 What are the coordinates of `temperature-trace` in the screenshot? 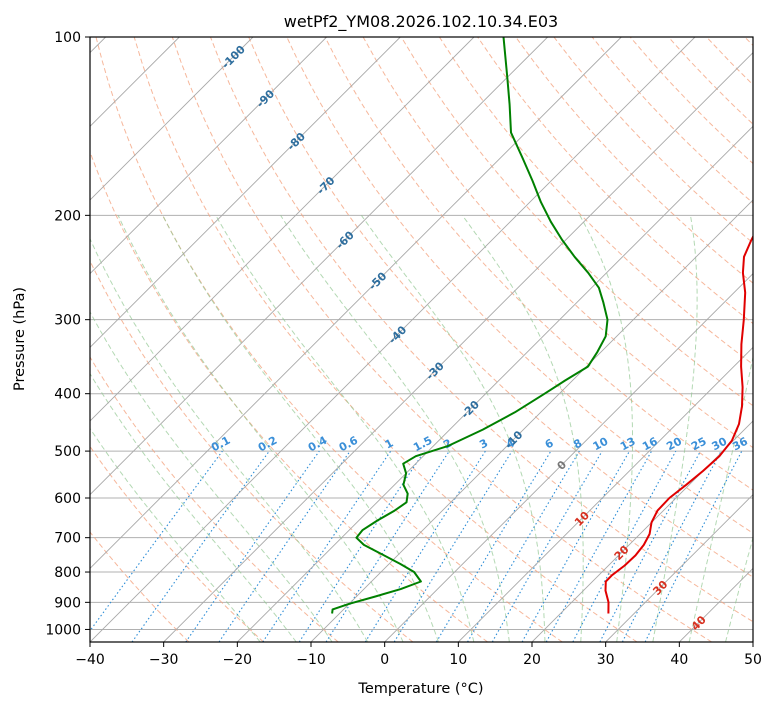 It's located at (678, 424).